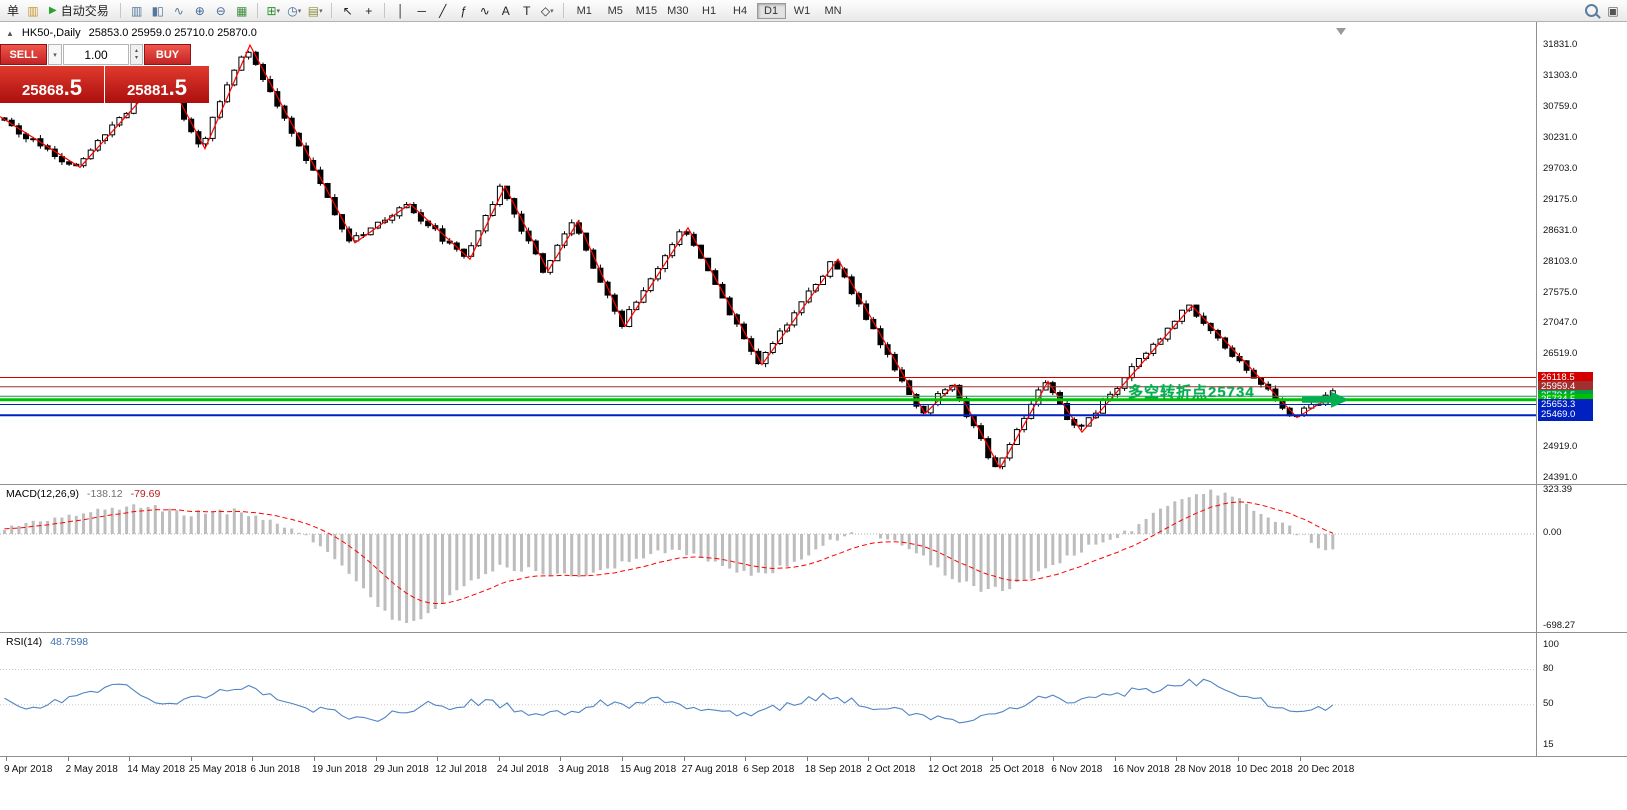 The image size is (1627, 810). Describe the element at coordinates (1591, 11) in the screenshot. I see `search-icon` at that location.